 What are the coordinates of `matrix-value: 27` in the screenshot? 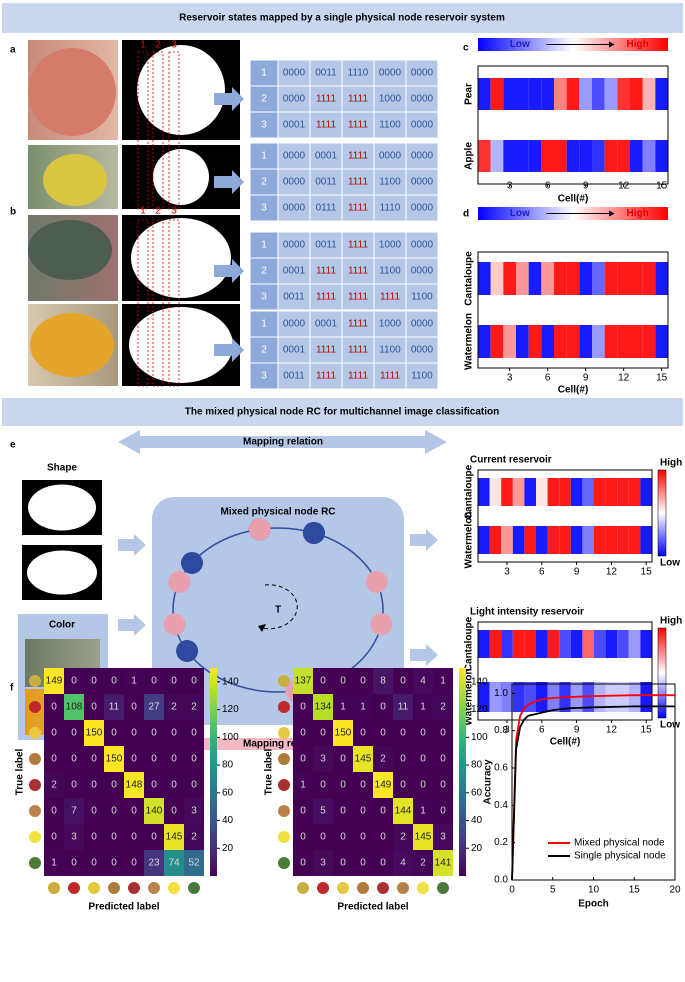 It's located at (154, 707).